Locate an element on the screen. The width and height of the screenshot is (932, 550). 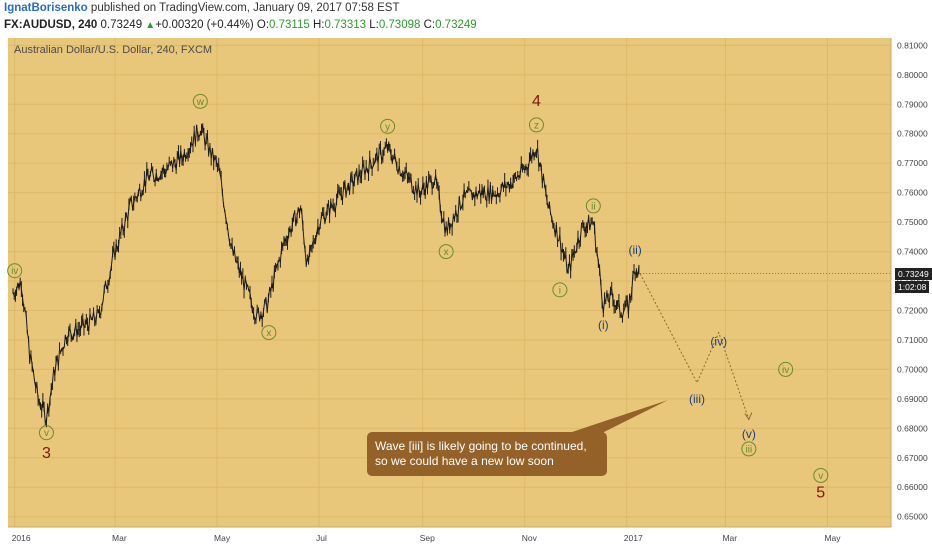
wave-label: y is located at coordinates (387, 127).